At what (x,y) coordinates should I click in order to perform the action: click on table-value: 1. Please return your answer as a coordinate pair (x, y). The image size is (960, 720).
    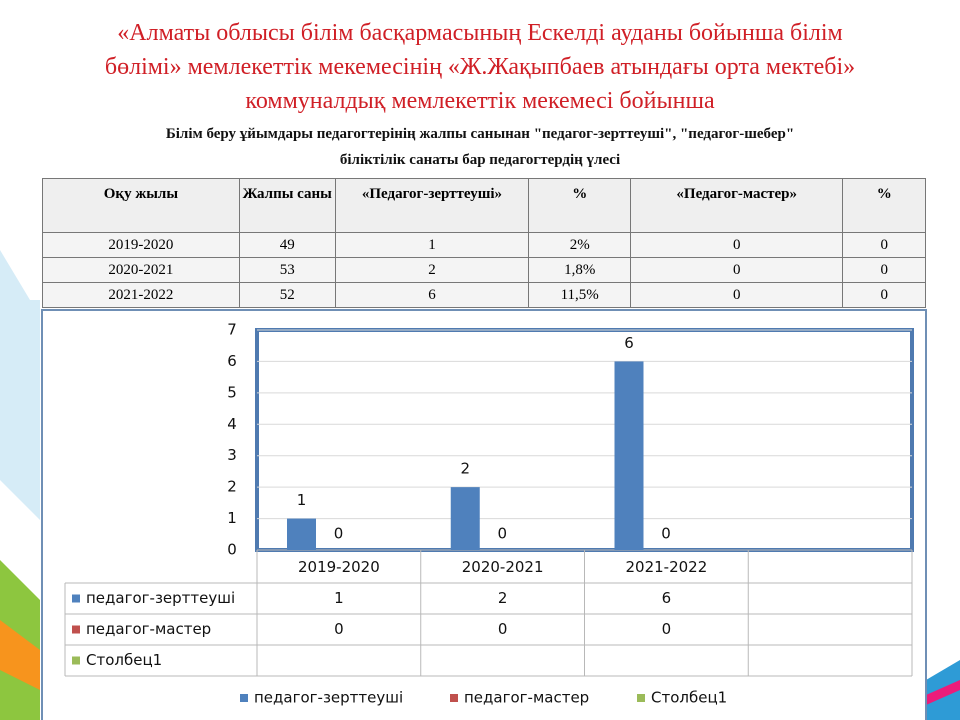
    Looking at the image, I should click on (339, 598).